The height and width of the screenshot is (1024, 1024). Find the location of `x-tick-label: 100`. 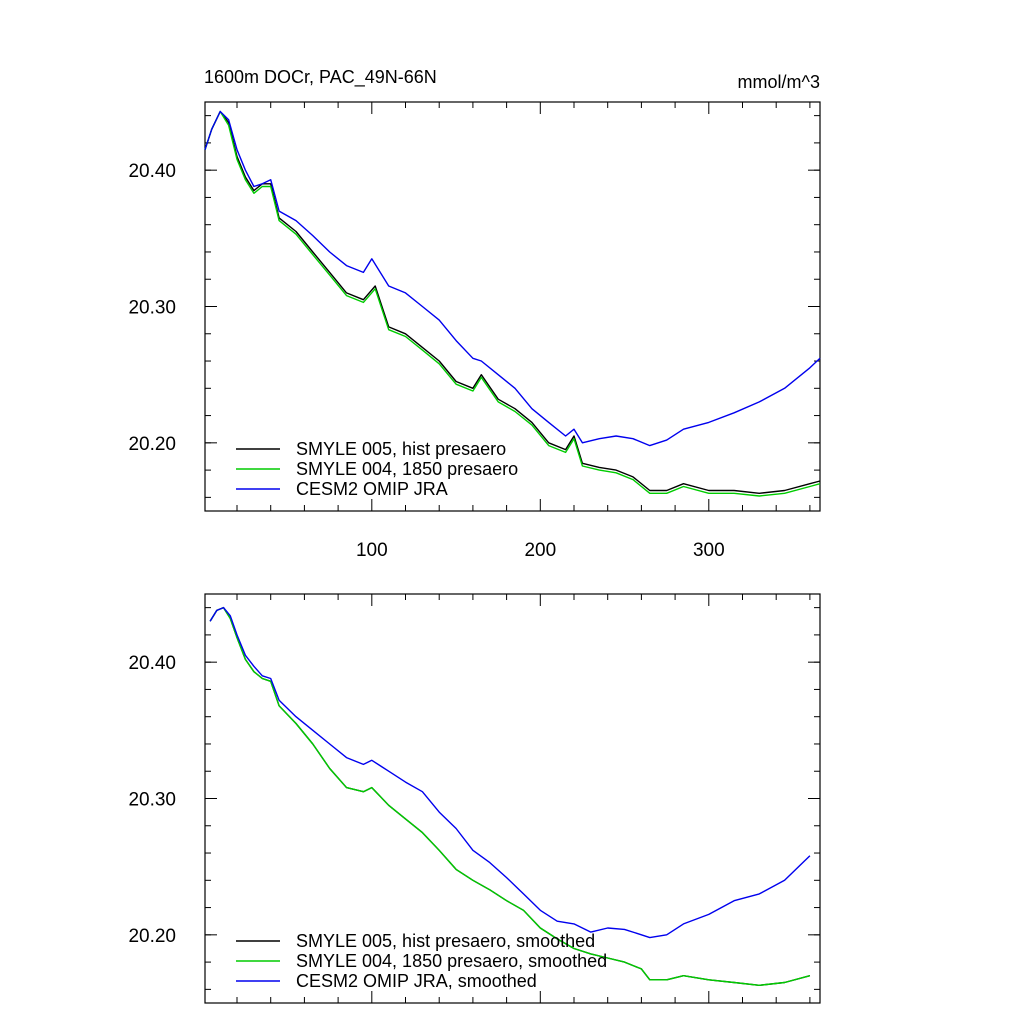

x-tick-label: 100 is located at coordinates (372, 550).